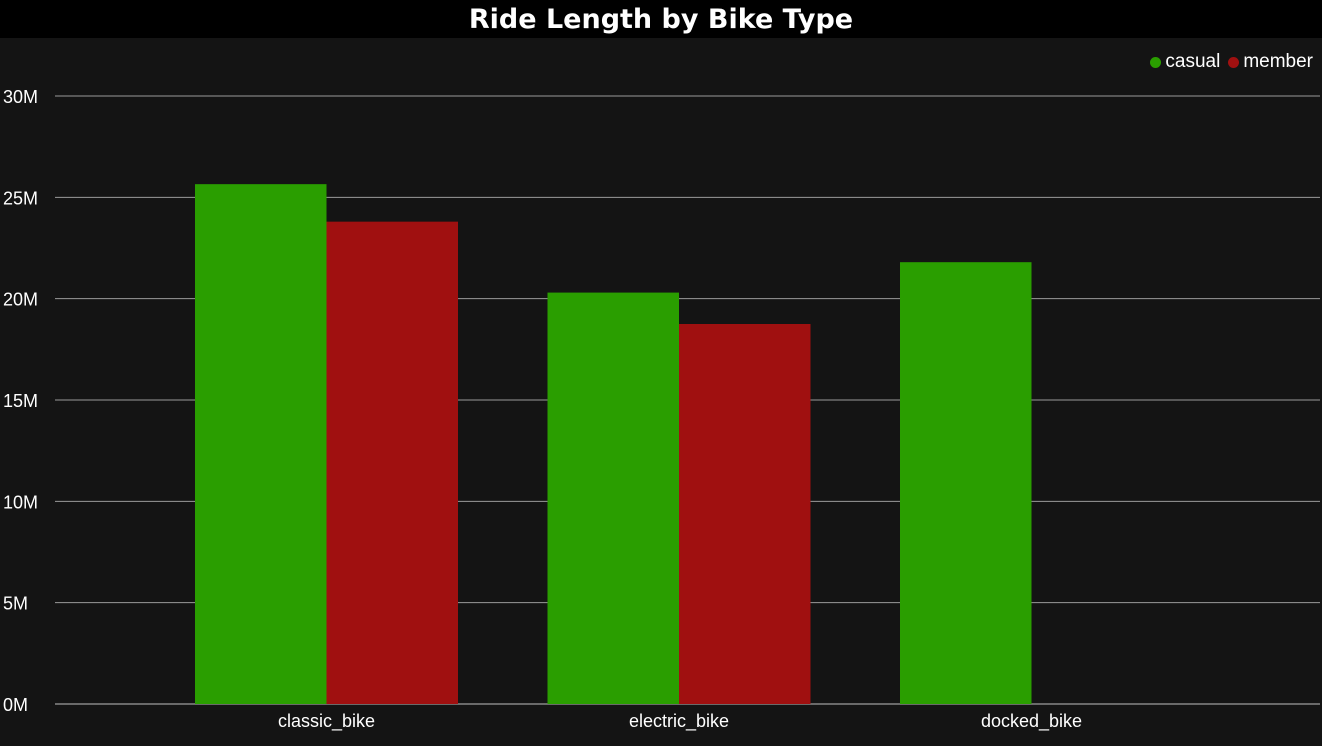 The height and width of the screenshot is (746, 1322). What do you see at coordinates (261, 444) in the screenshot?
I see `bar-casual-classic_bike` at bounding box center [261, 444].